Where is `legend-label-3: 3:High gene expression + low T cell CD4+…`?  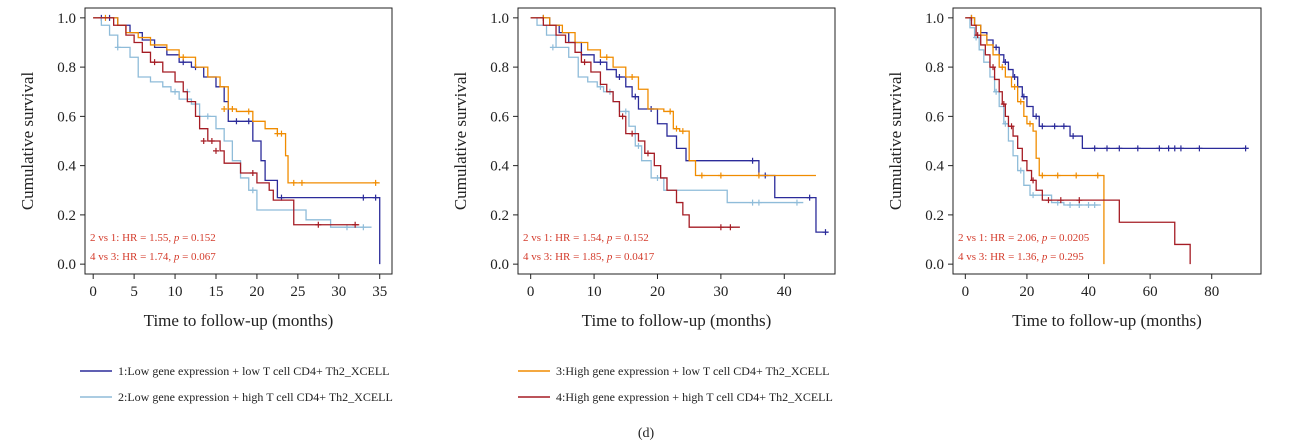
legend-label-3: 3:High gene expression + low T cell CD4+… is located at coordinates (693, 371).